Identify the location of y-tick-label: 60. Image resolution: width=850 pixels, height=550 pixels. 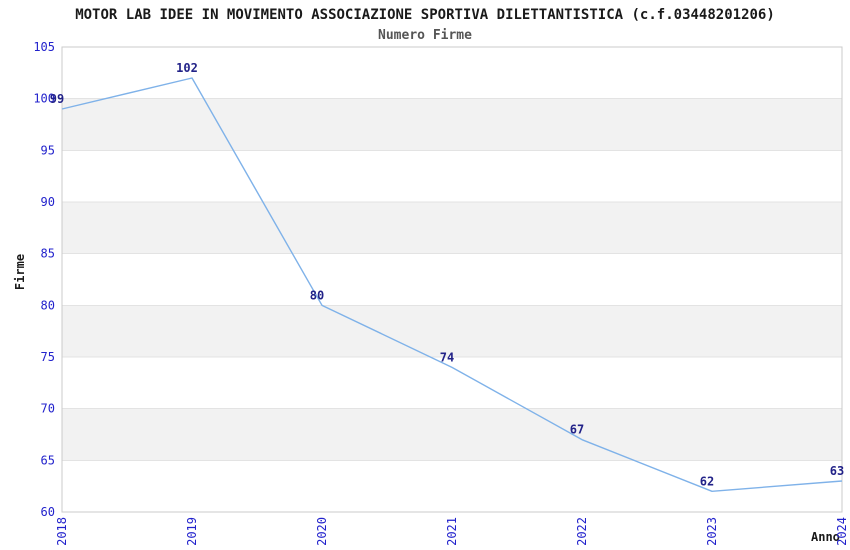
(48, 512).